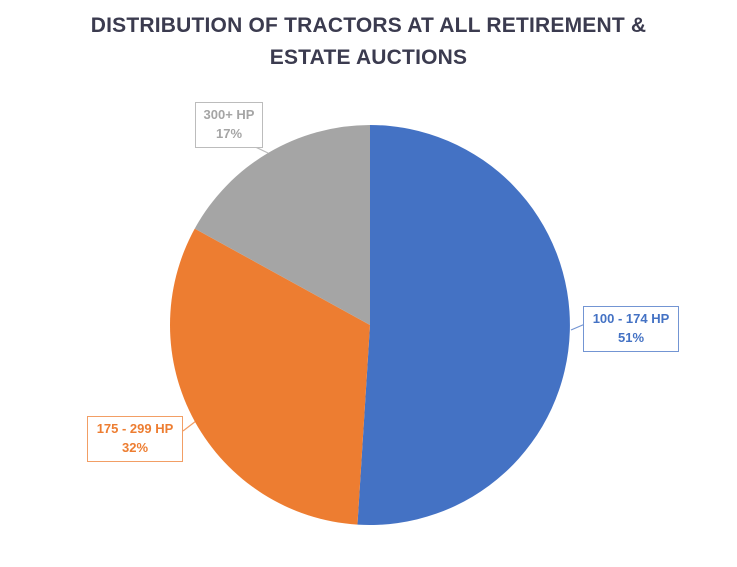  What do you see at coordinates (135, 447) in the screenshot?
I see `data-label-percent: 32%` at bounding box center [135, 447].